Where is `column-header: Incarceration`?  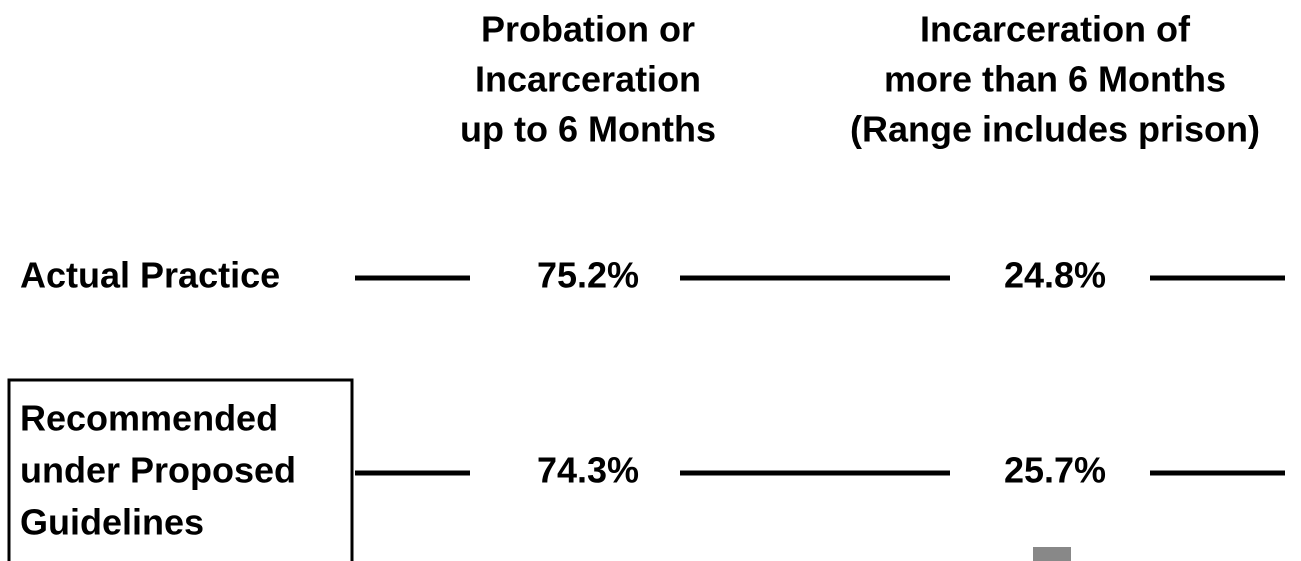
column-header: Incarceration is located at coordinates (588, 79).